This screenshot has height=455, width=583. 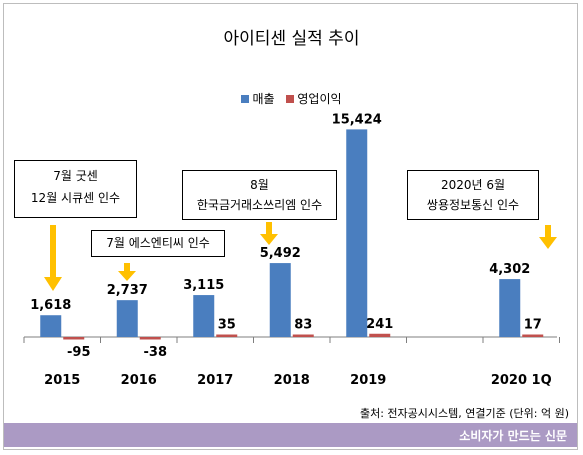 What do you see at coordinates (79, 352) in the screenshot?
I see `data-label-operating-profit: -95` at bounding box center [79, 352].